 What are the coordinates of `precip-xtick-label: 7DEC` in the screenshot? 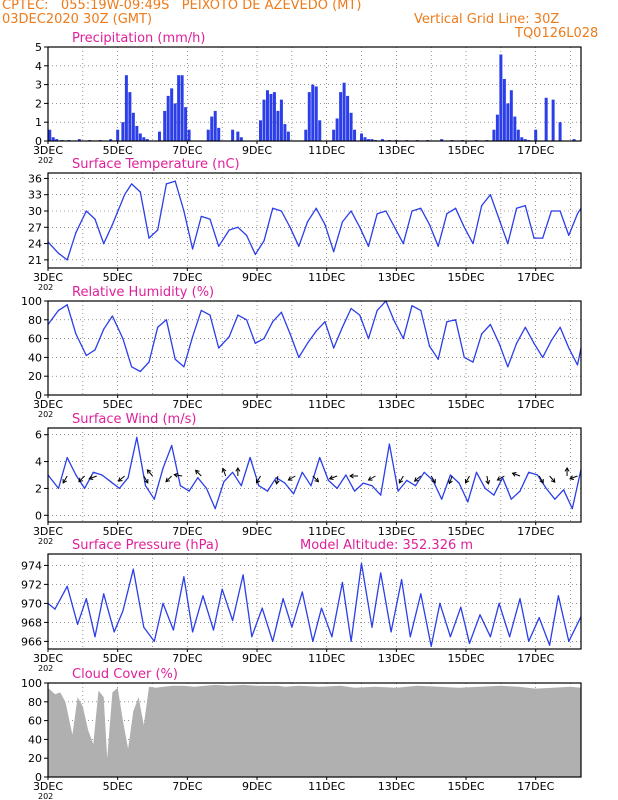 It's located at (187, 150).